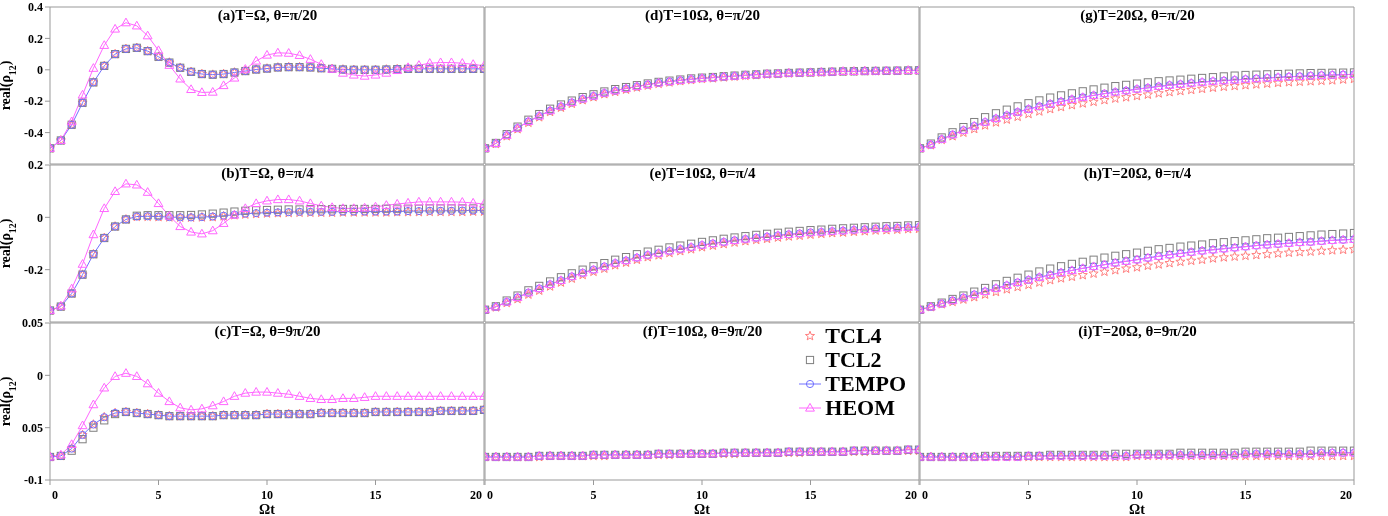 The height and width of the screenshot is (516, 1388). I want to click on y-tick-label: -0.1, so click(33, 480).